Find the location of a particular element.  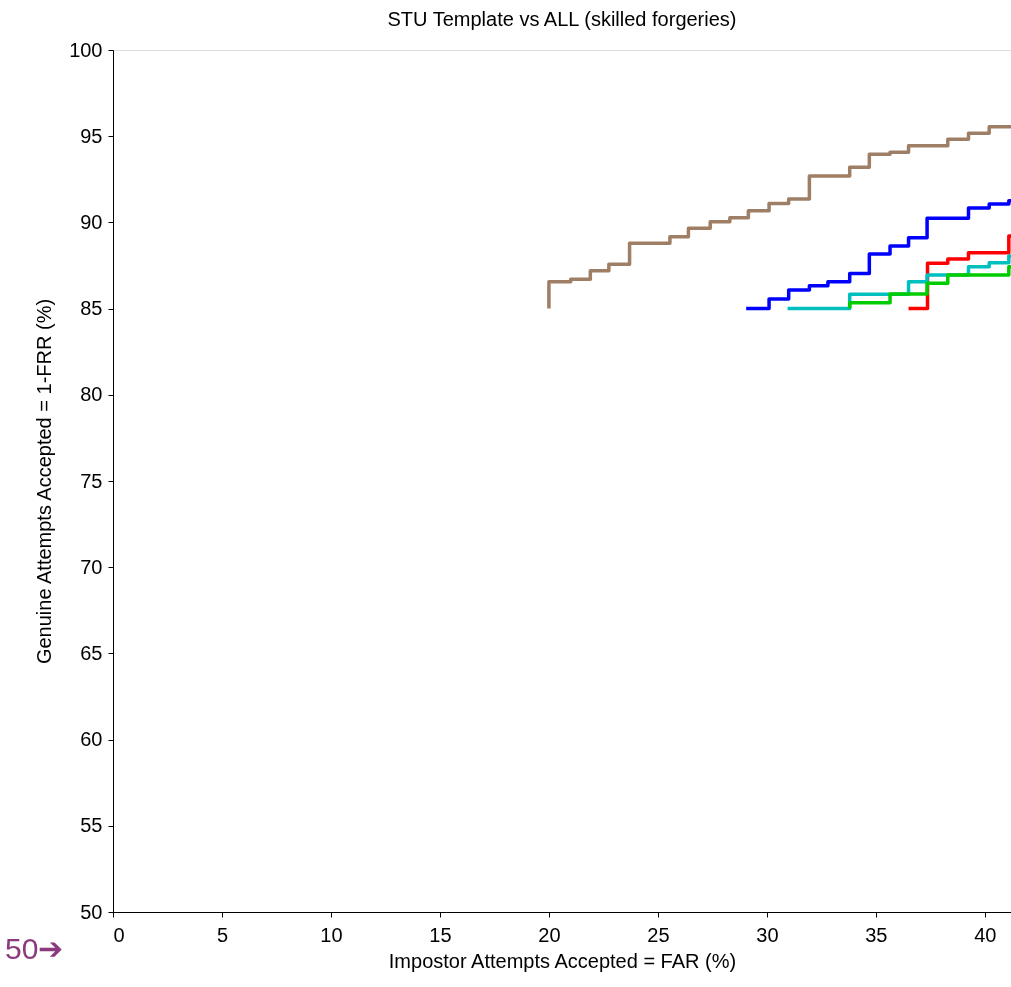

chart-title: STU Template vs ALL (skilled forgeries) is located at coordinates (562, 19).